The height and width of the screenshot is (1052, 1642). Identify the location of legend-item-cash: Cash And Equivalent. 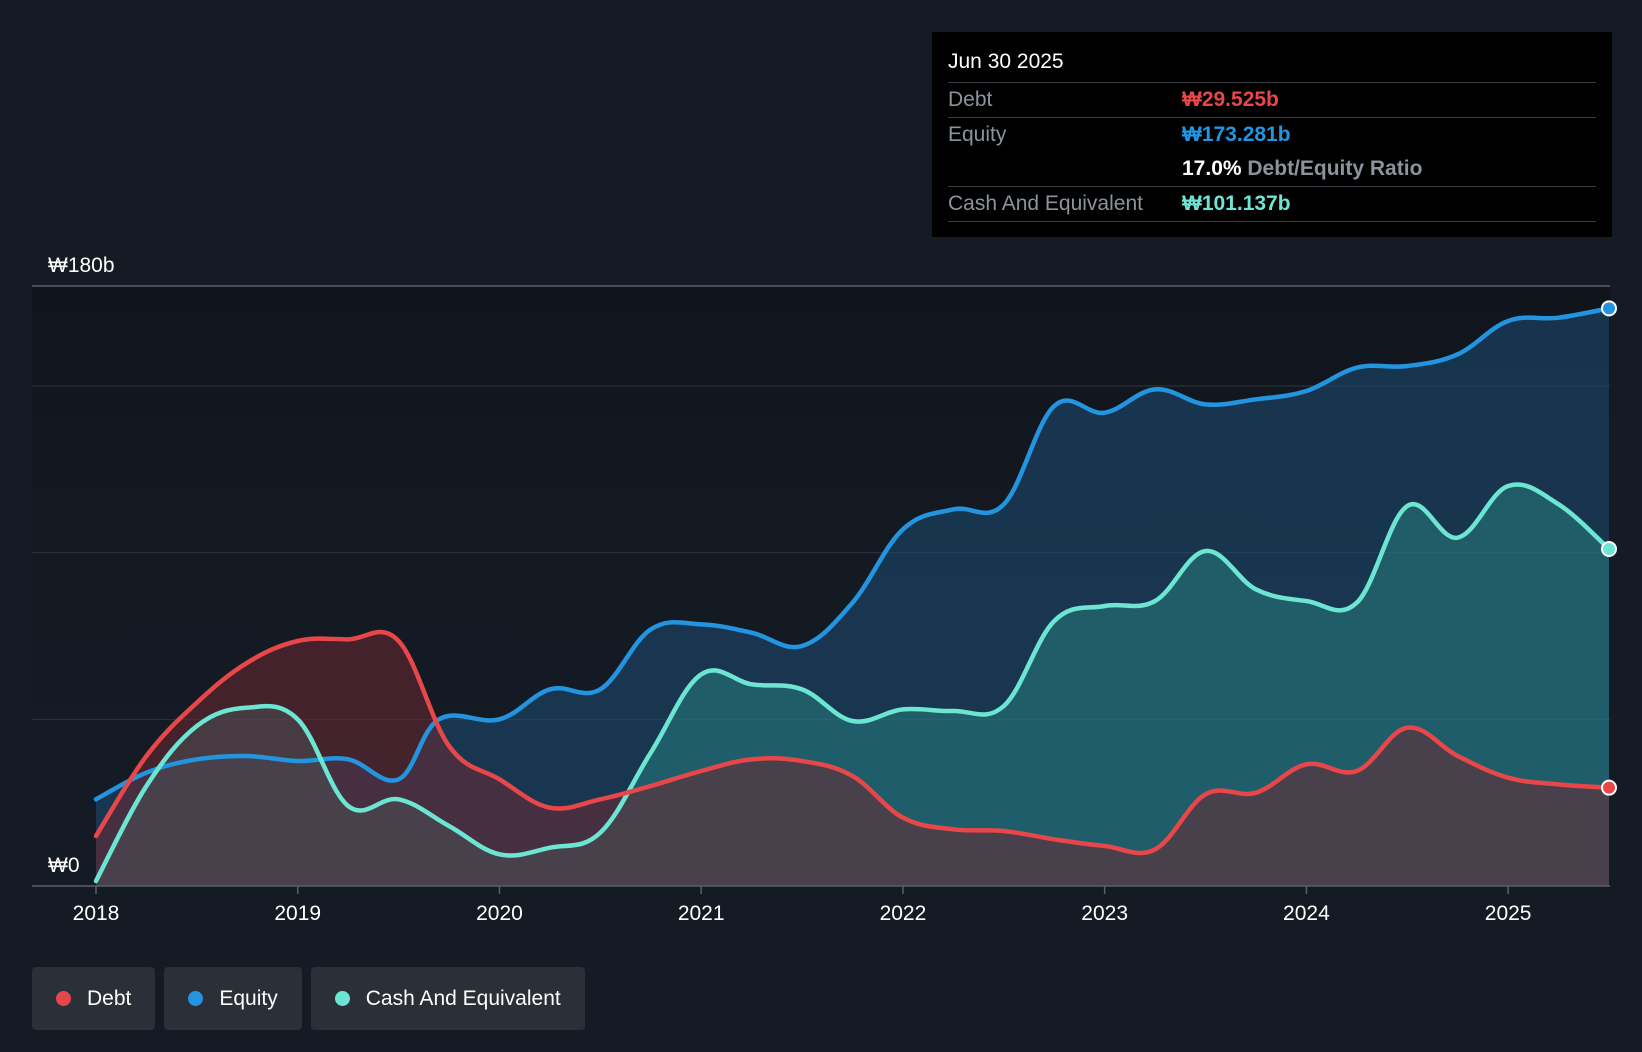
(447, 998).